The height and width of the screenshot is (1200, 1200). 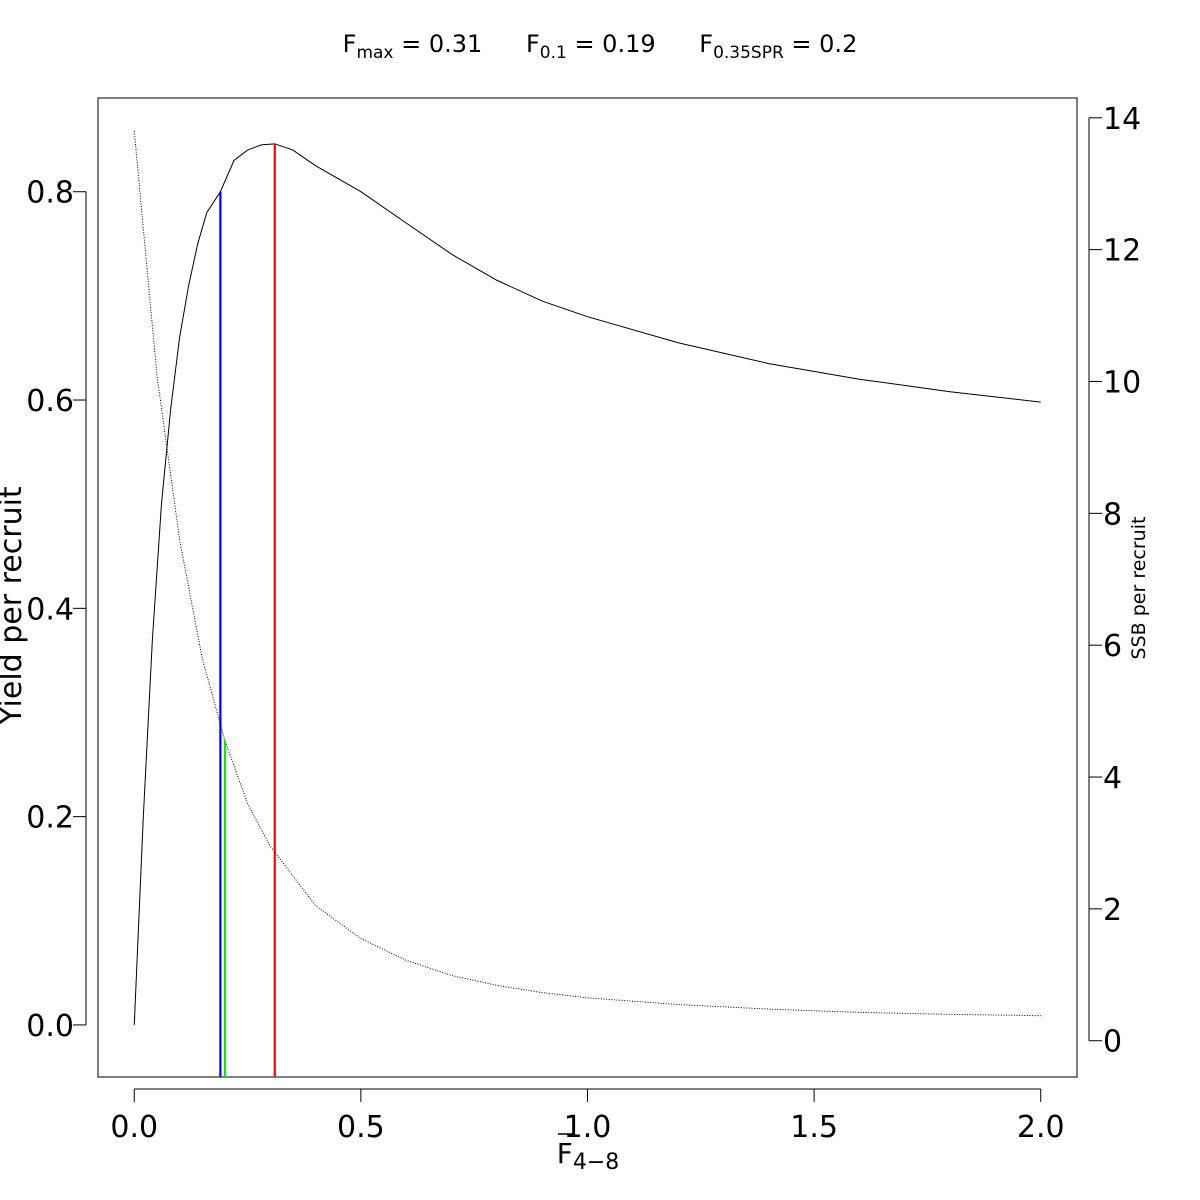 I want to click on y-left-tick-label: 0.0, so click(x=50, y=1026).